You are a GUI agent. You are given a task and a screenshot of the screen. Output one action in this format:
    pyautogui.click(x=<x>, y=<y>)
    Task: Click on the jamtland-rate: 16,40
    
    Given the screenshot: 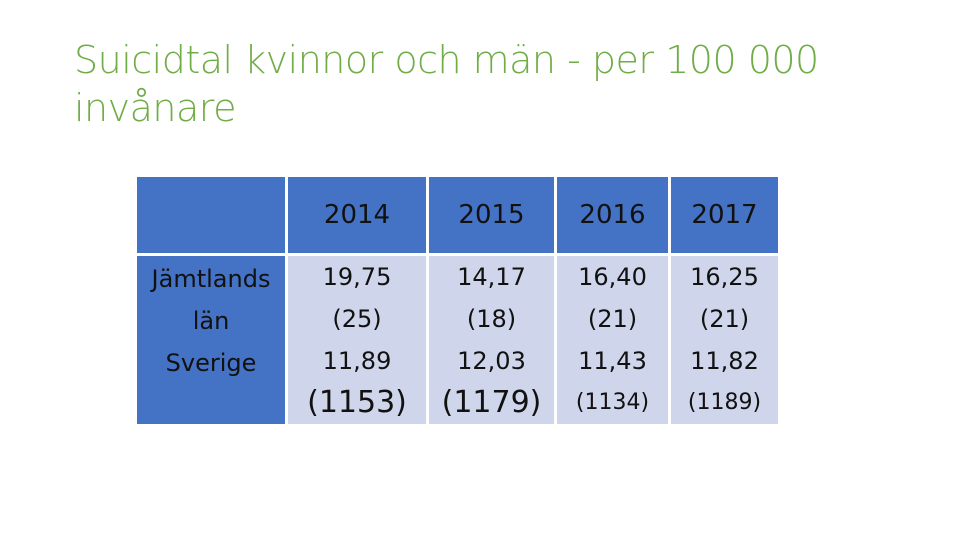 What is the action you would take?
    pyautogui.click(x=612, y=277)
    